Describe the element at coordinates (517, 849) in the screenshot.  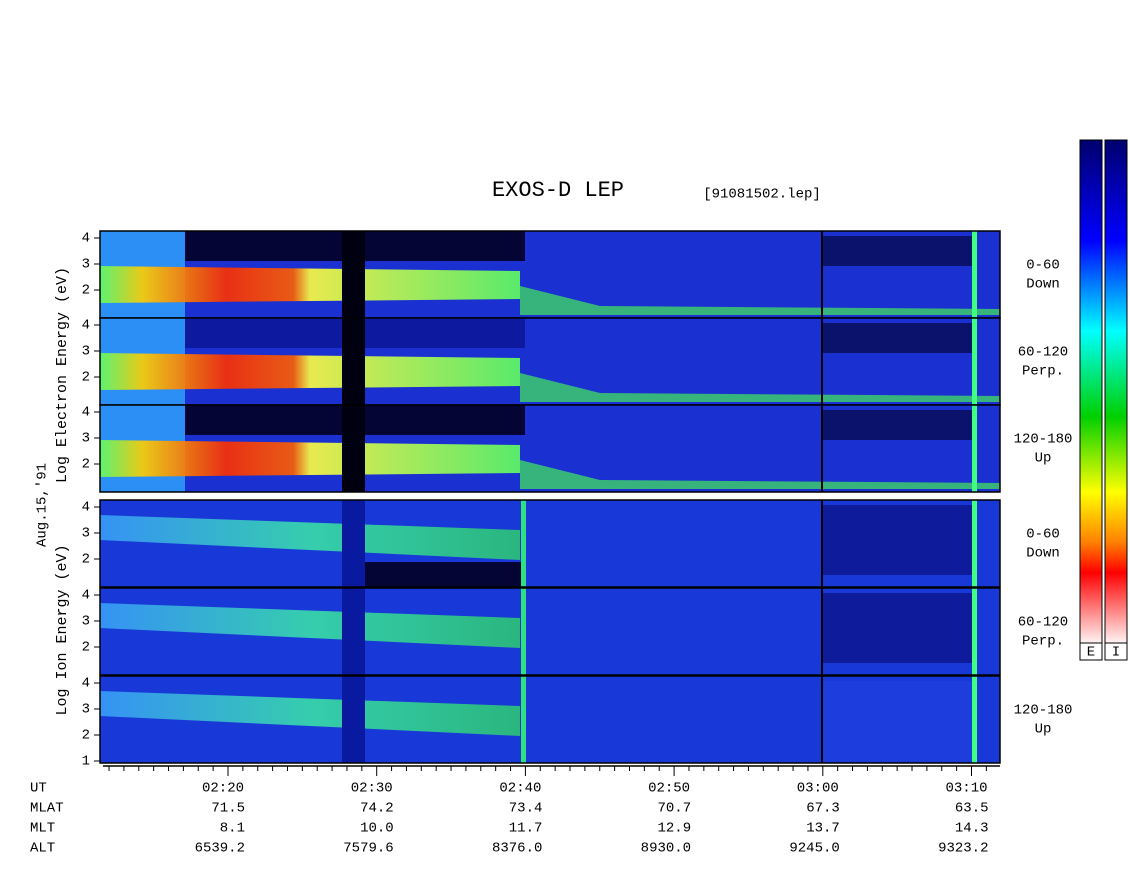
I see `table-value: 8376.0` at that location.